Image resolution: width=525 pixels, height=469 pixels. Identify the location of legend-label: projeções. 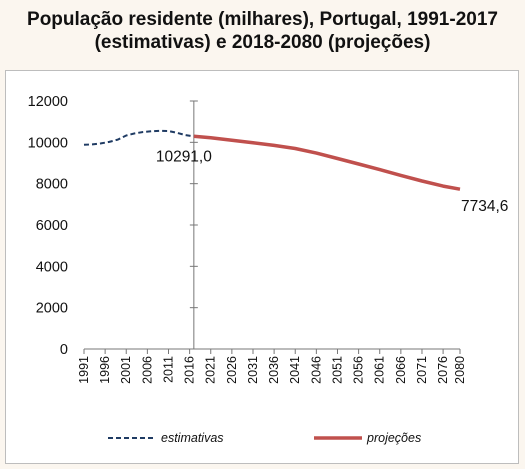
(393, 438).